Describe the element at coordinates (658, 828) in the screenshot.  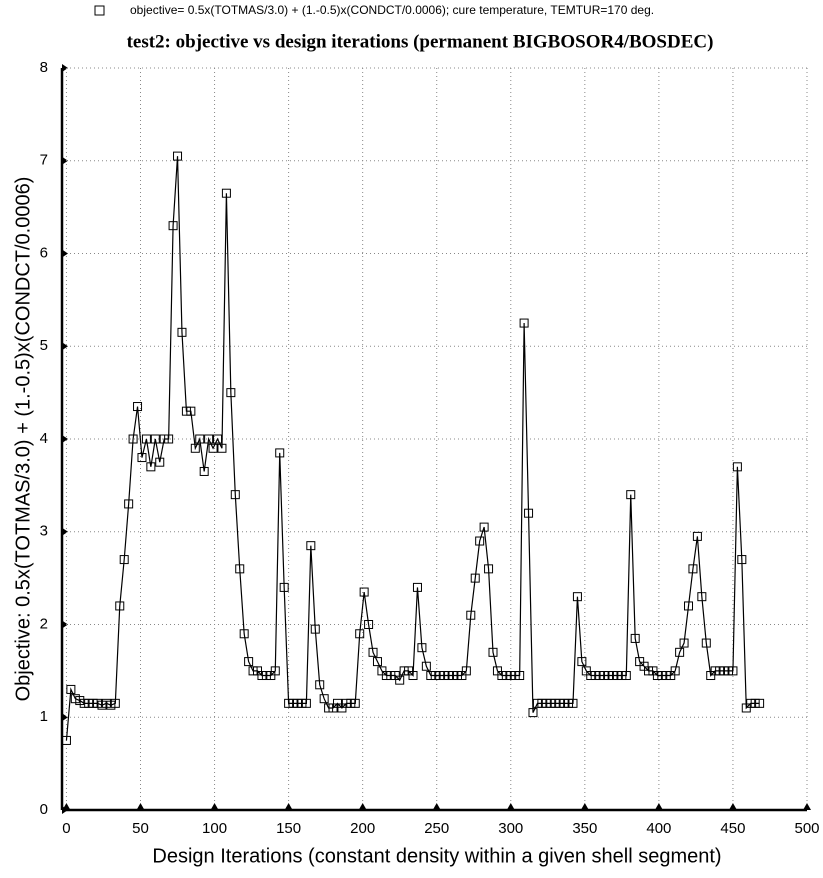
I see `x-tick-label: 400` at that location.